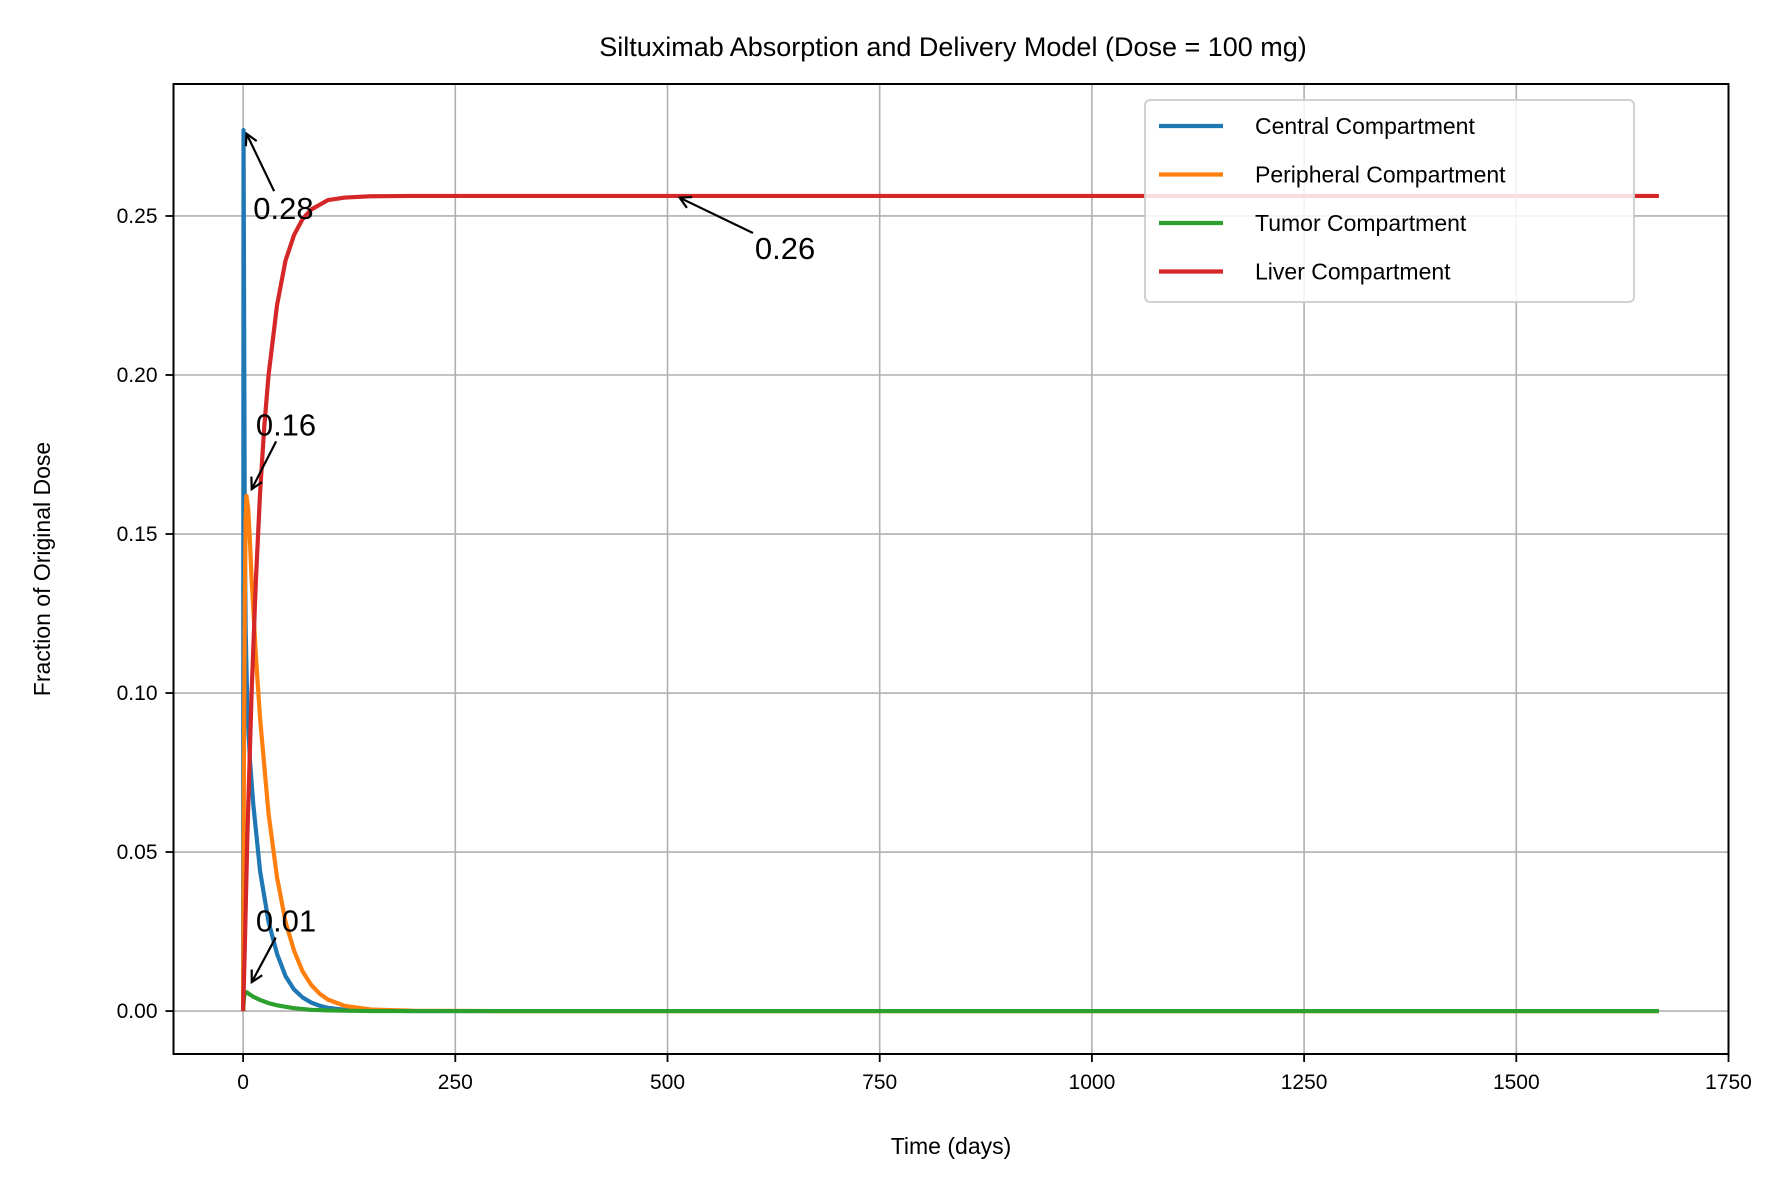  Describe the element at coordinates (42, 569) in the screenshot. I see `y-axis-label: Fraction of Original Dose` at that location.